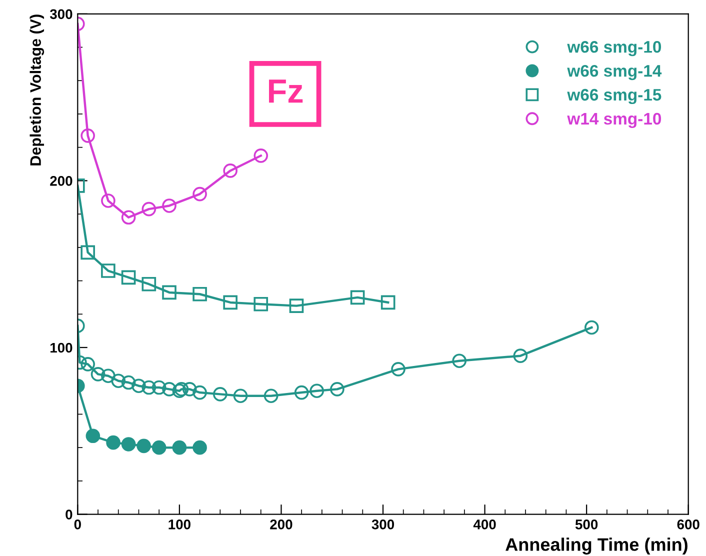  What do you see at coordinates (37, 90) in the screenshot?
I see `y-axis-title: Depletion Voltage (V)` at bounding box center [37, 90].